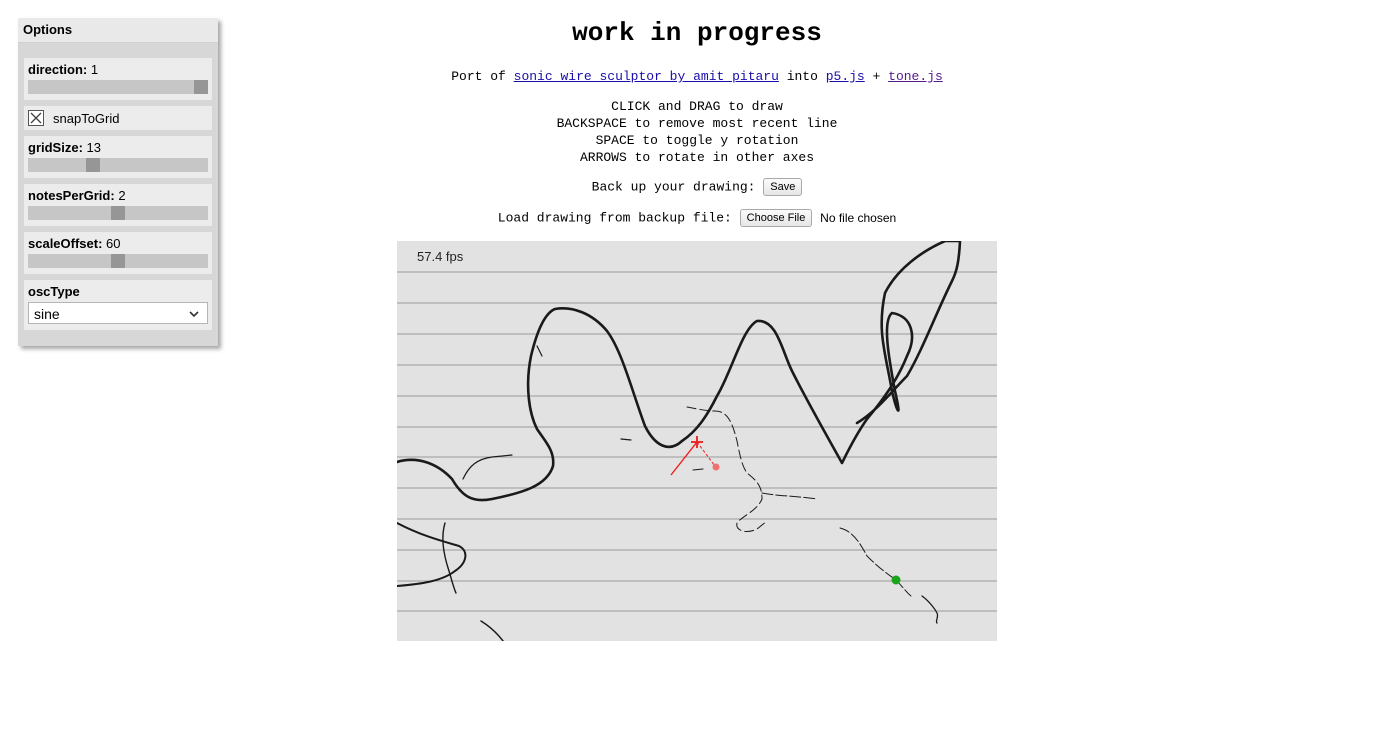  Describe the element at coordinates (118, 30) in the screenshot. I see `options-title: Options` at that location.